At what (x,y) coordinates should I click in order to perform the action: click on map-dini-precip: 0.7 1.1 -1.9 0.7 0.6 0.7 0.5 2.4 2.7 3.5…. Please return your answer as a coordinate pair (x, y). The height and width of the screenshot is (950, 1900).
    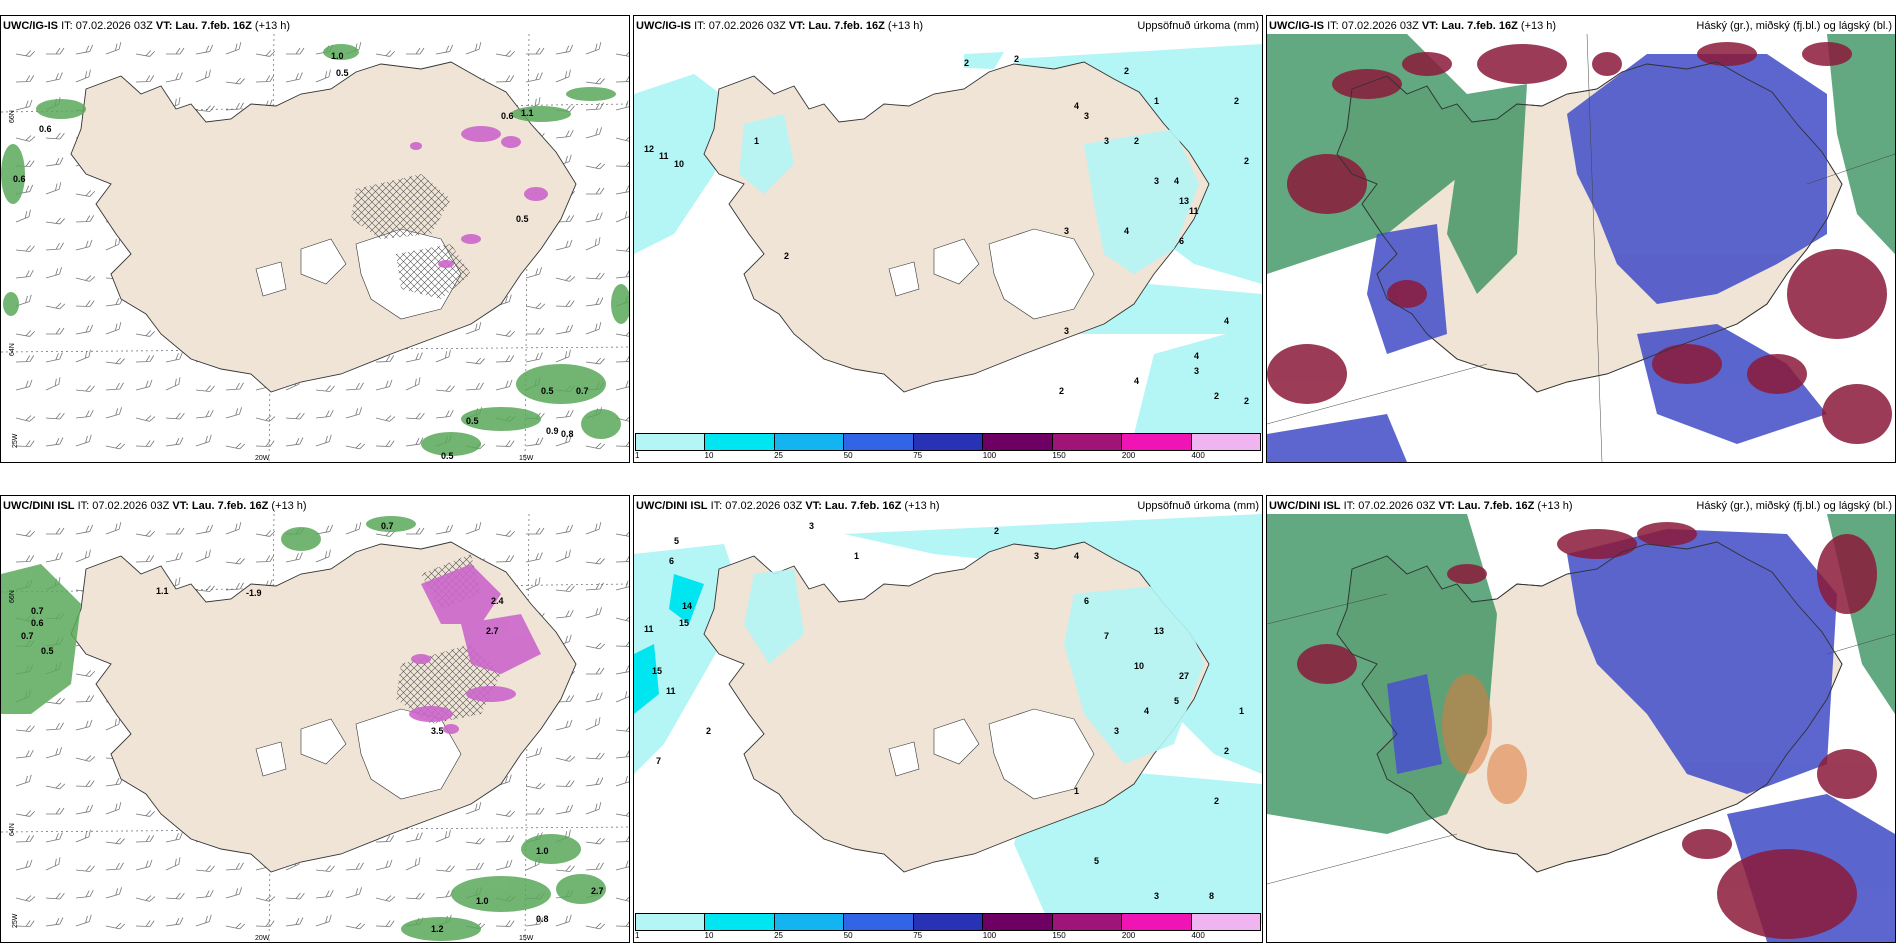
    Looking at the image, I should click on (315, 728).